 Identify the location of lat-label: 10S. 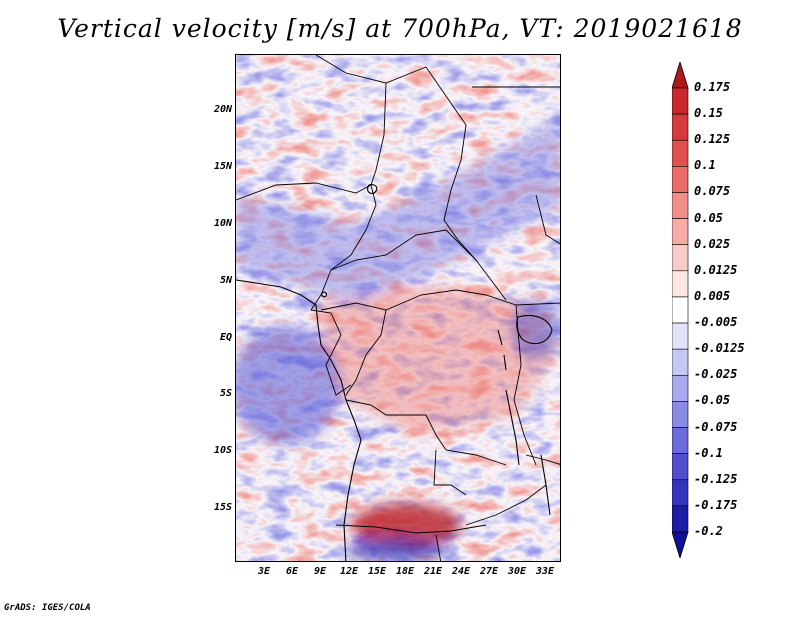
(222, 450).